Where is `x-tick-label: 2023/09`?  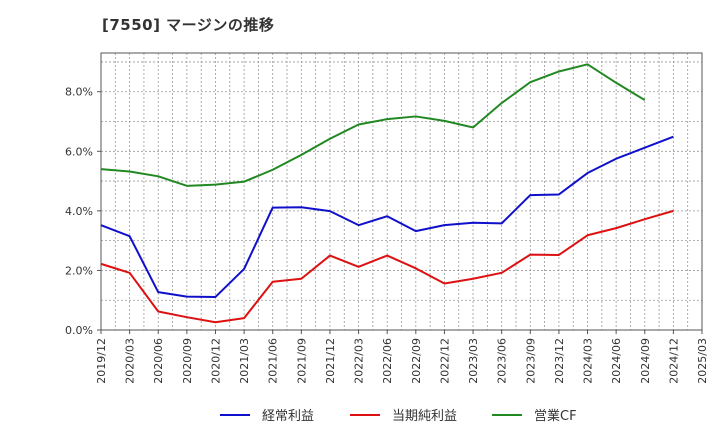
x-tick-label: 2023/09 is located at coordinates (530, 361).